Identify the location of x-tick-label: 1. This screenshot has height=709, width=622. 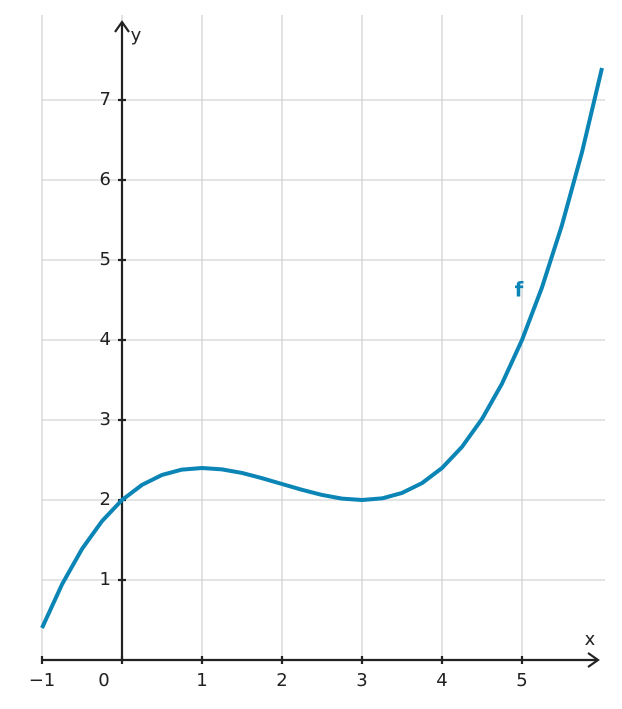
(201, 680).